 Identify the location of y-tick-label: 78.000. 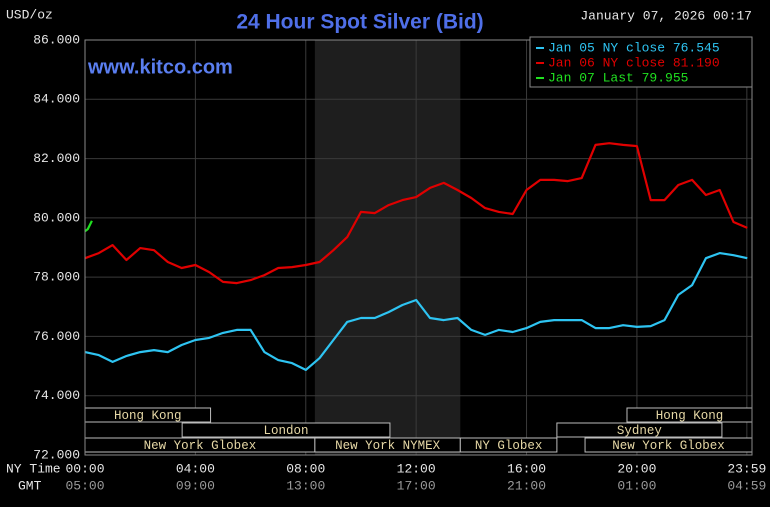
(56, 277).